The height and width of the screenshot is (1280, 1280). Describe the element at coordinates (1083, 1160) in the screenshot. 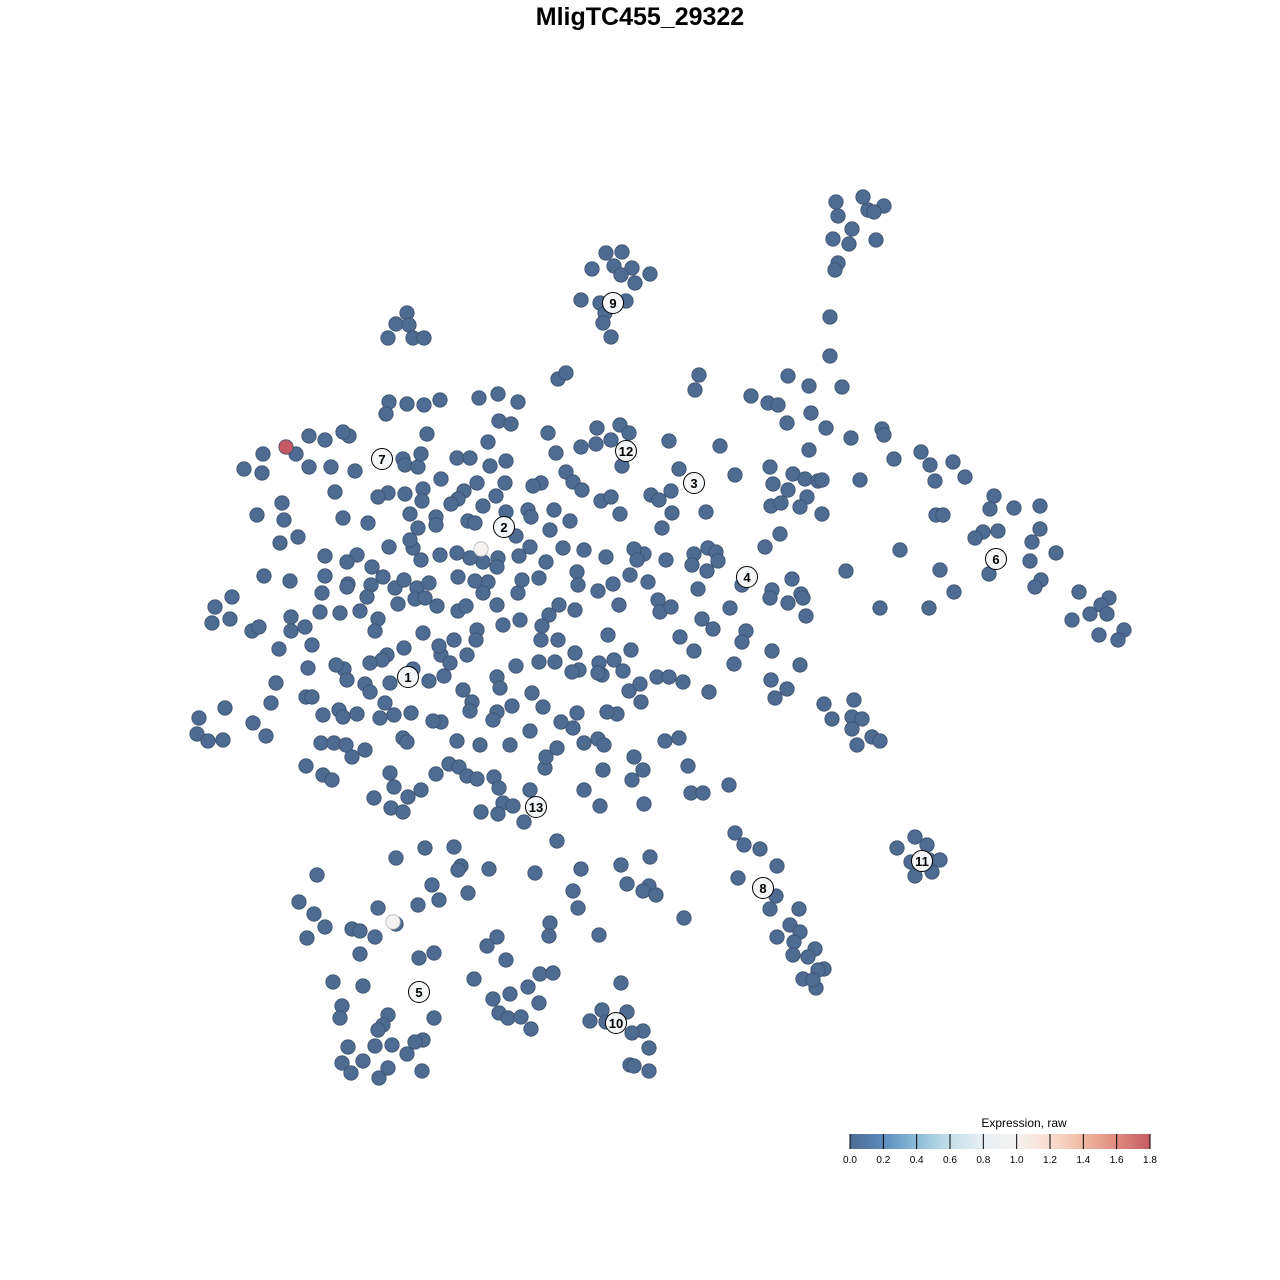

I see `legend-tick-label: 1.4` at that location.